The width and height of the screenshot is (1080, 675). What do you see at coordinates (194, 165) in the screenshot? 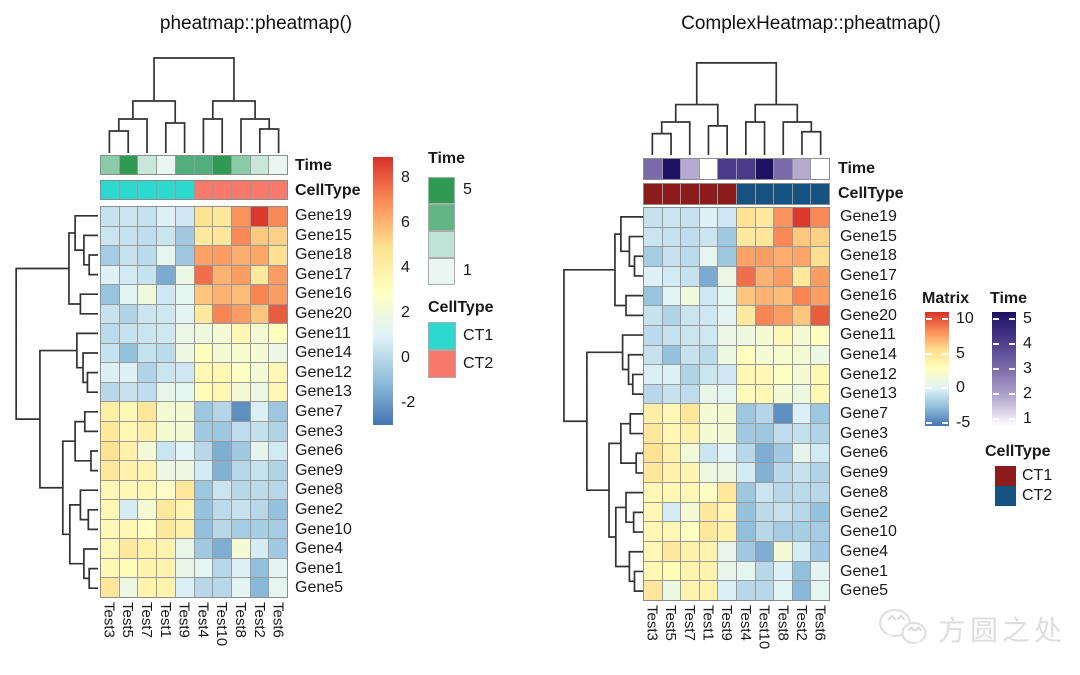
I see `time-annotation-row` at bounding box center [194, 165].